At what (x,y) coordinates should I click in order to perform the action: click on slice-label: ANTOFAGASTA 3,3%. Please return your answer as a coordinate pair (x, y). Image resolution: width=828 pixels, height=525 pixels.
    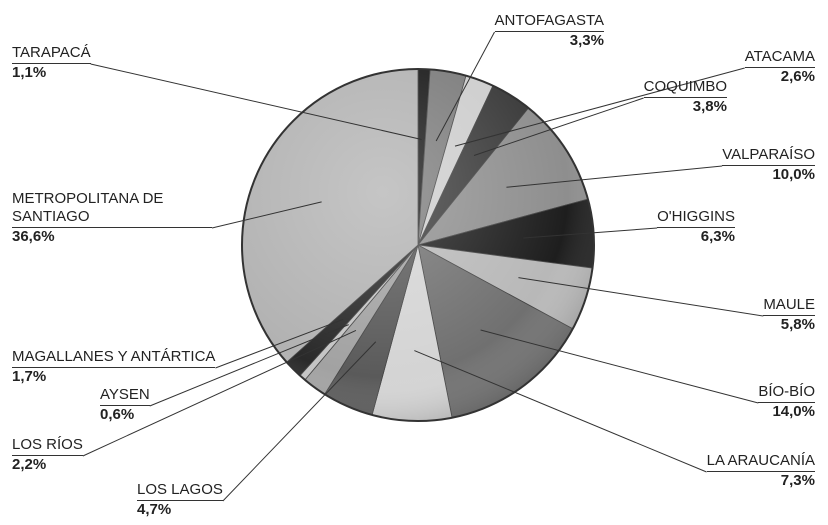
    Looking at the image, I should click on (549, 31).